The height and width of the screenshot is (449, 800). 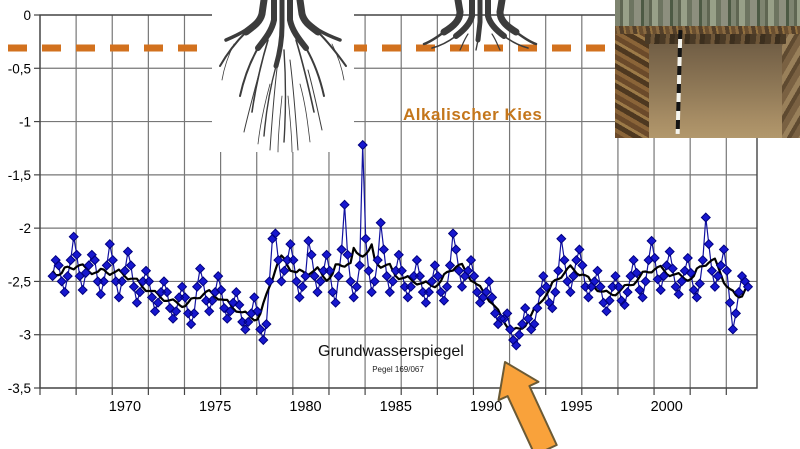 I want to click on leaf-litter-left-wall, so click(x=632, y=86).